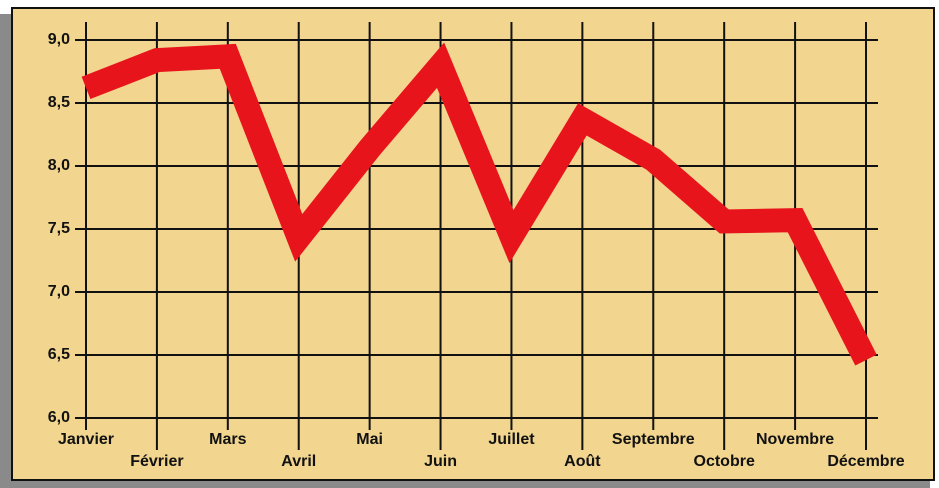 The height and width of the screenshot is (488, 939). Describe the element at coordinates (59, 228) in the screenshot. I see `y-tick-label: 7,5` at that location.